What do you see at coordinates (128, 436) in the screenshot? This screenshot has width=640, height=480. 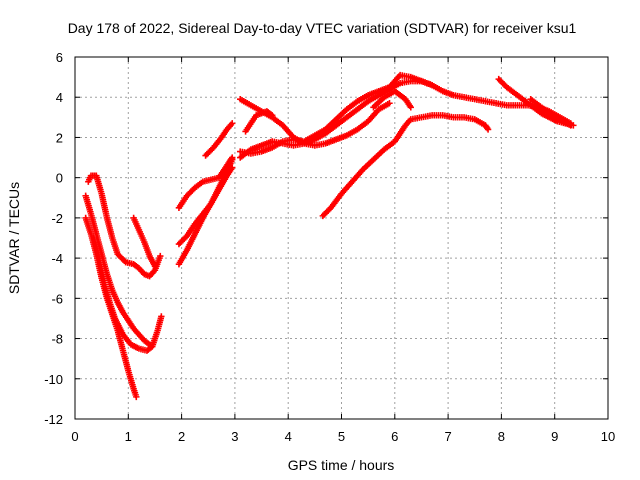 I see `x-tick-label: 1` at bounding box center [128, 436].